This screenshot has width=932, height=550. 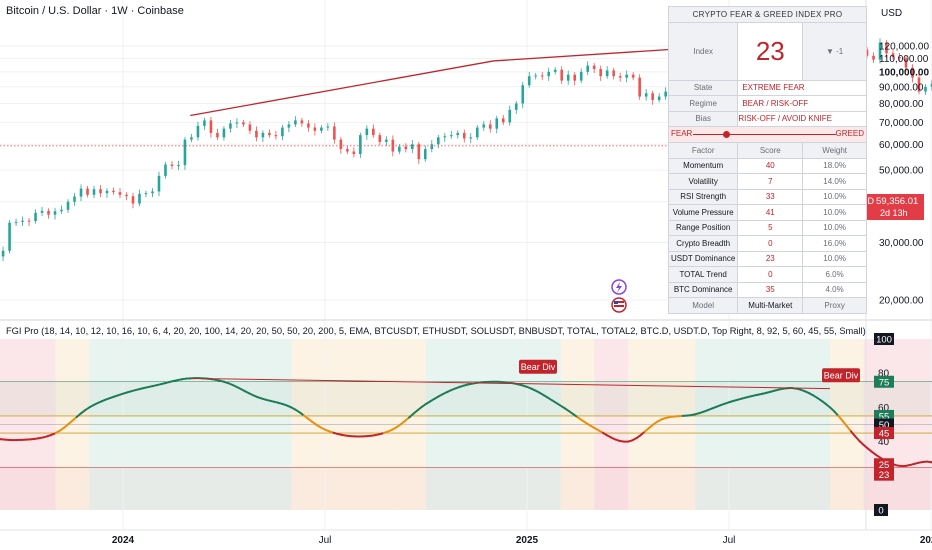 I want to click on price-tick-label: 30,000.00, so click(x=901, y=243).